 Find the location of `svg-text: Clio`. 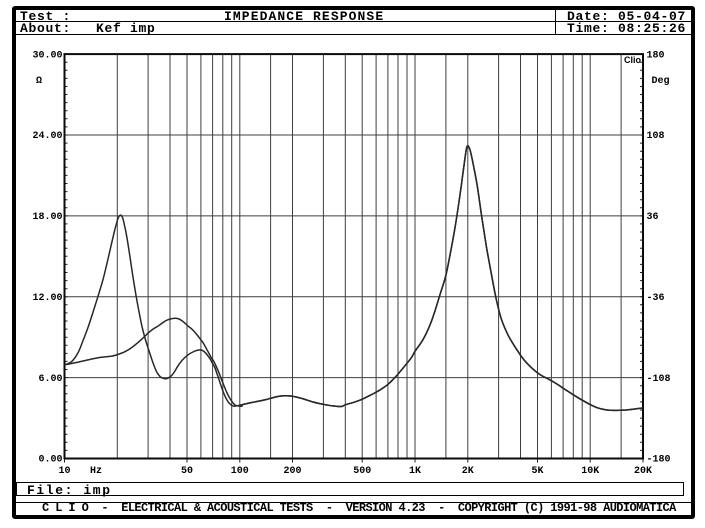

svg-text: Clio is located at coordinates (633, 60).